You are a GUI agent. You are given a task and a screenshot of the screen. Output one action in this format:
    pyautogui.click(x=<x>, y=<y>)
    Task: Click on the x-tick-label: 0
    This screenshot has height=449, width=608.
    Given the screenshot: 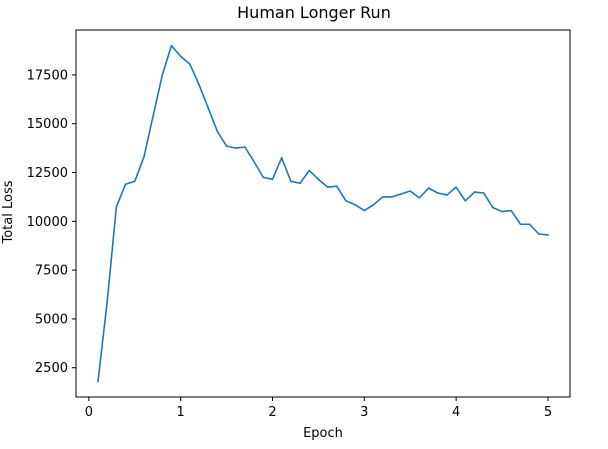 What is the action you would take?
    pyautogui.click(x=89, y=412)
    